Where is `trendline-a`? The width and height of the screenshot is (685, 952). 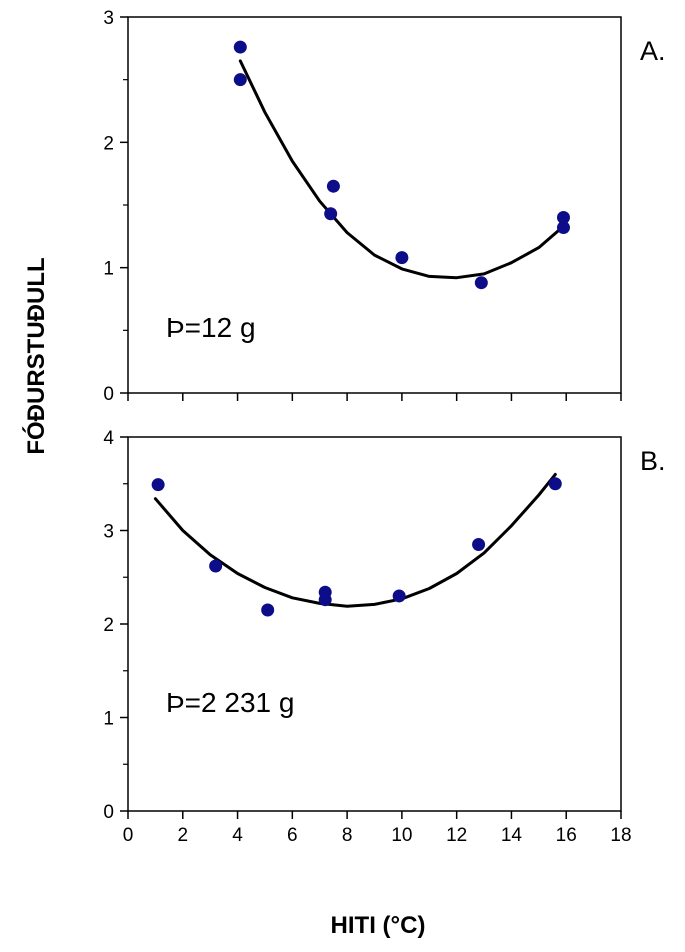
trendline-a is located at coordinates (401, 169).